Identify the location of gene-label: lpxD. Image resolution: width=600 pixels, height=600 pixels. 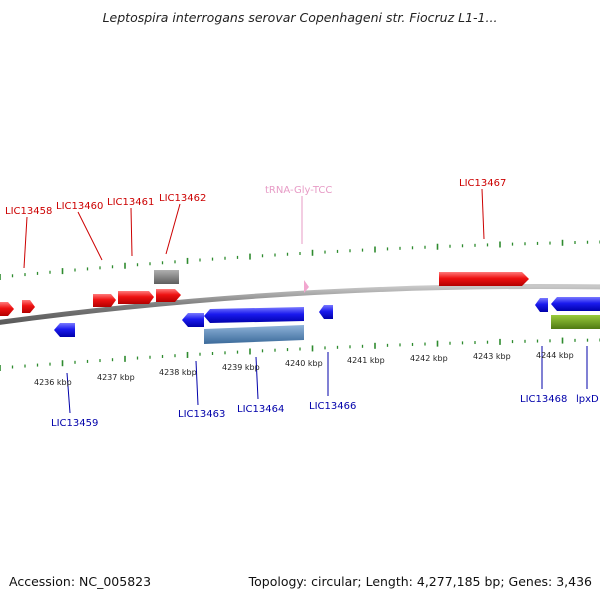
(587, 399).